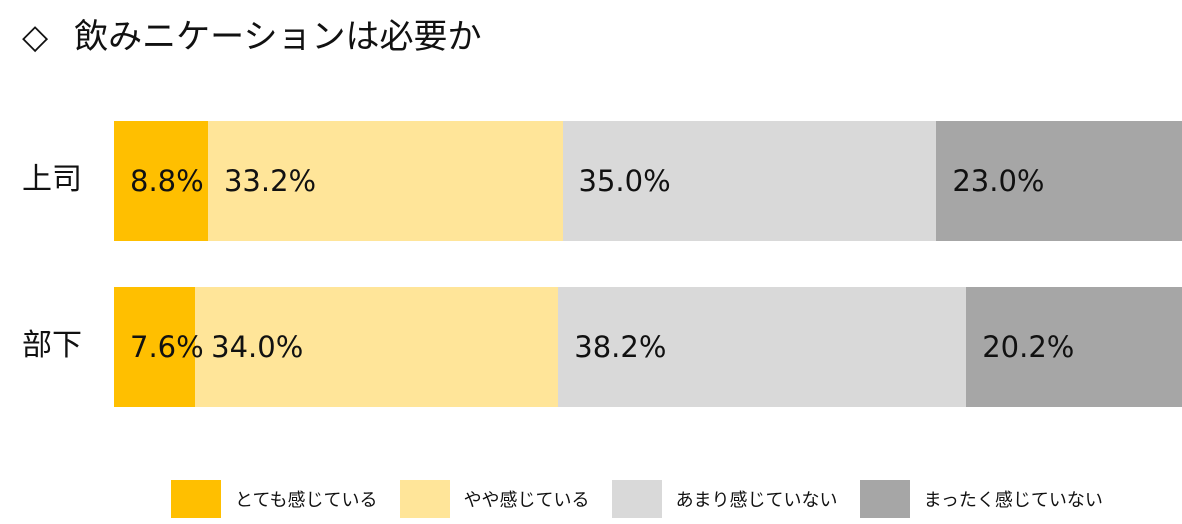 This screenshot has height=524, width=1182. Describe the element at coordinates (278, 37) in the screenshot. I see `chart-title-text: 飲みニケーションは必要か` at that location.